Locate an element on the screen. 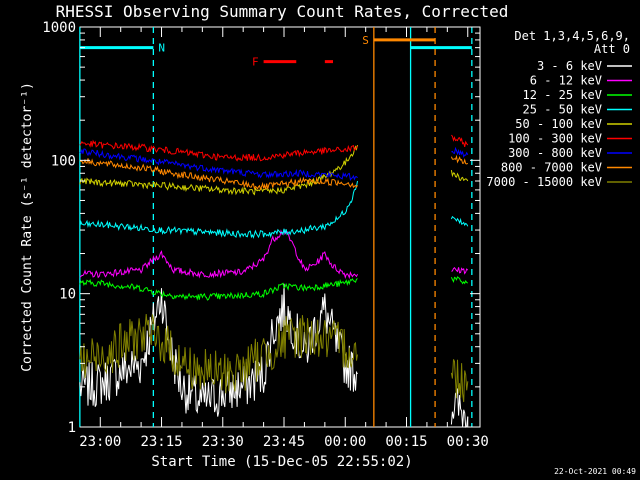  legend-header-line-1: Det 1,3,4,5,6,9, is located at coordinates (572, 36).